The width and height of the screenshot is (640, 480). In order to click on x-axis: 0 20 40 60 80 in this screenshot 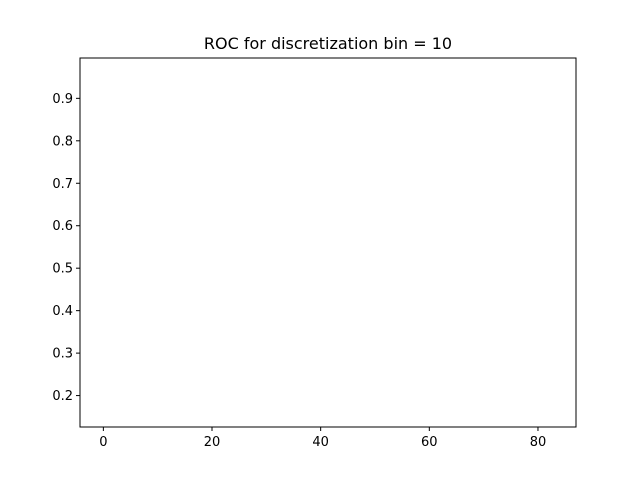, I will do `click(322, 438)`.